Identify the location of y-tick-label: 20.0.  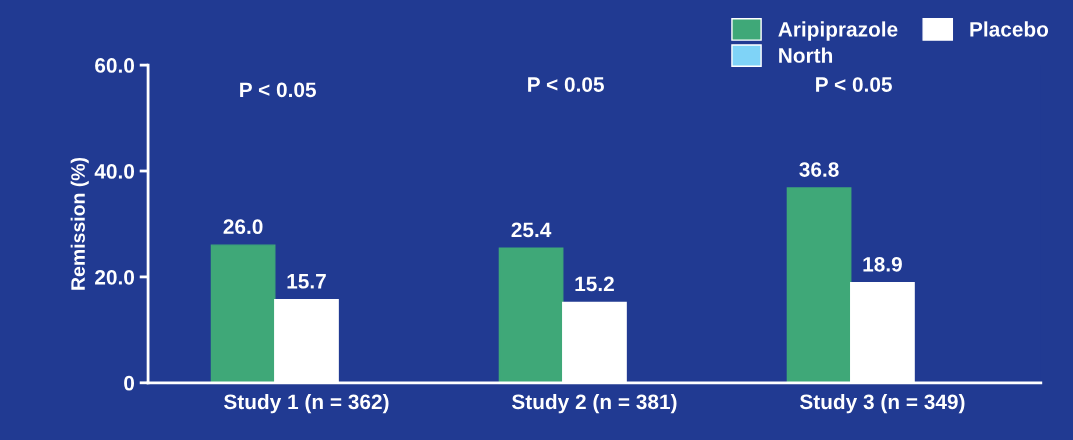
(115, 277).